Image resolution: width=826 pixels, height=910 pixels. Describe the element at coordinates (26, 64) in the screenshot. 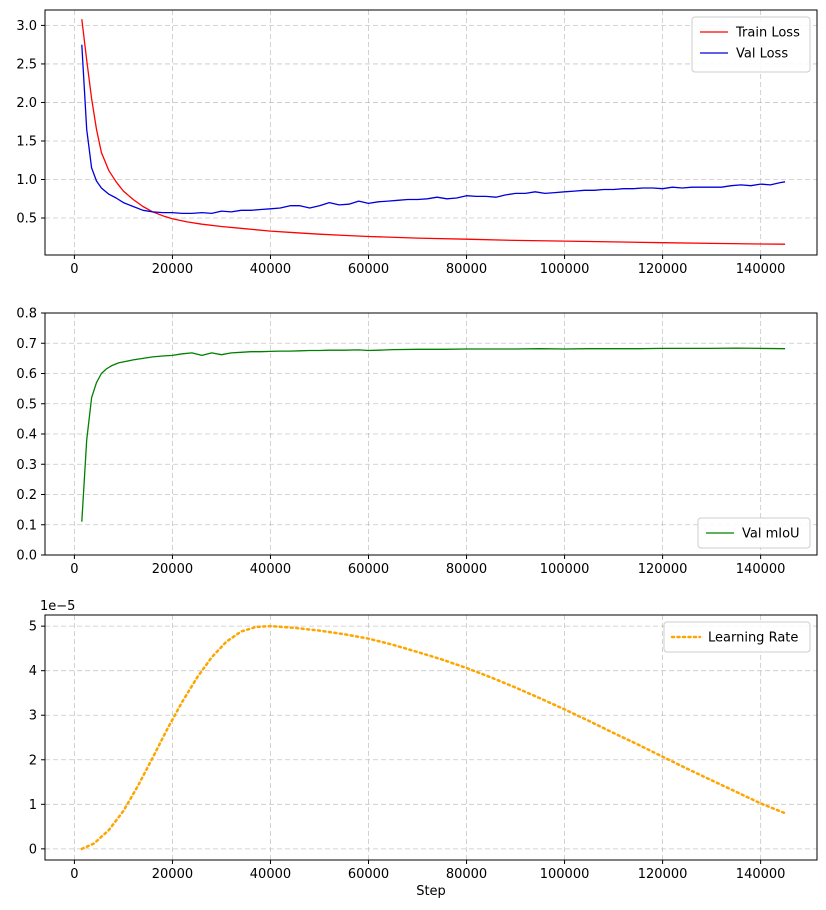

I see `y-tick-label: 2.5` at that location.